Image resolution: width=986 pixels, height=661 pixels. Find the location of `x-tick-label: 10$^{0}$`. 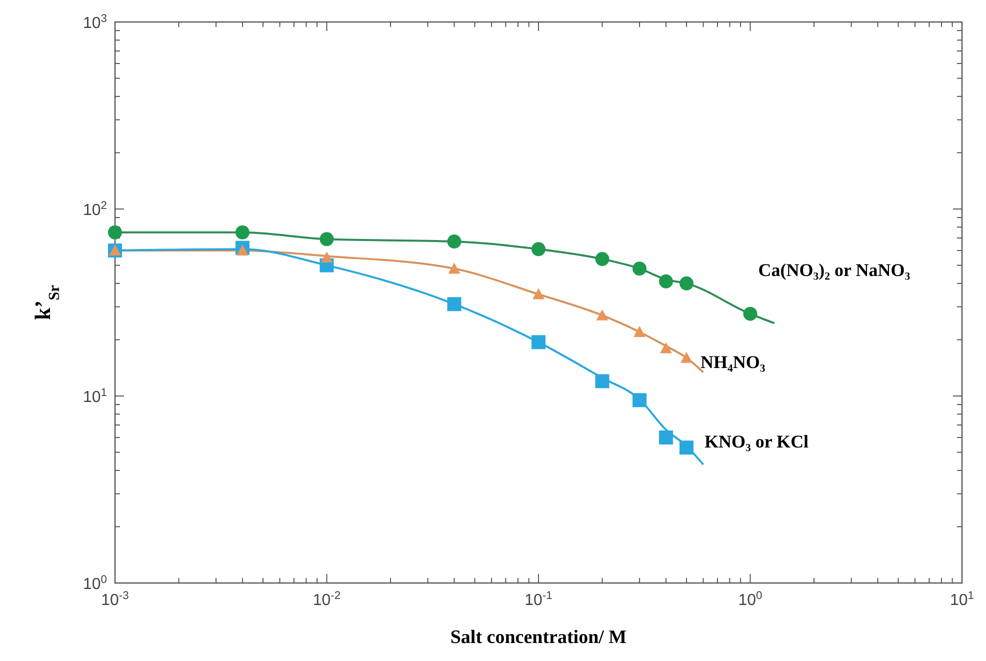

x-tick-label: 10$^{0}$ is located at coordinates (750, 599).